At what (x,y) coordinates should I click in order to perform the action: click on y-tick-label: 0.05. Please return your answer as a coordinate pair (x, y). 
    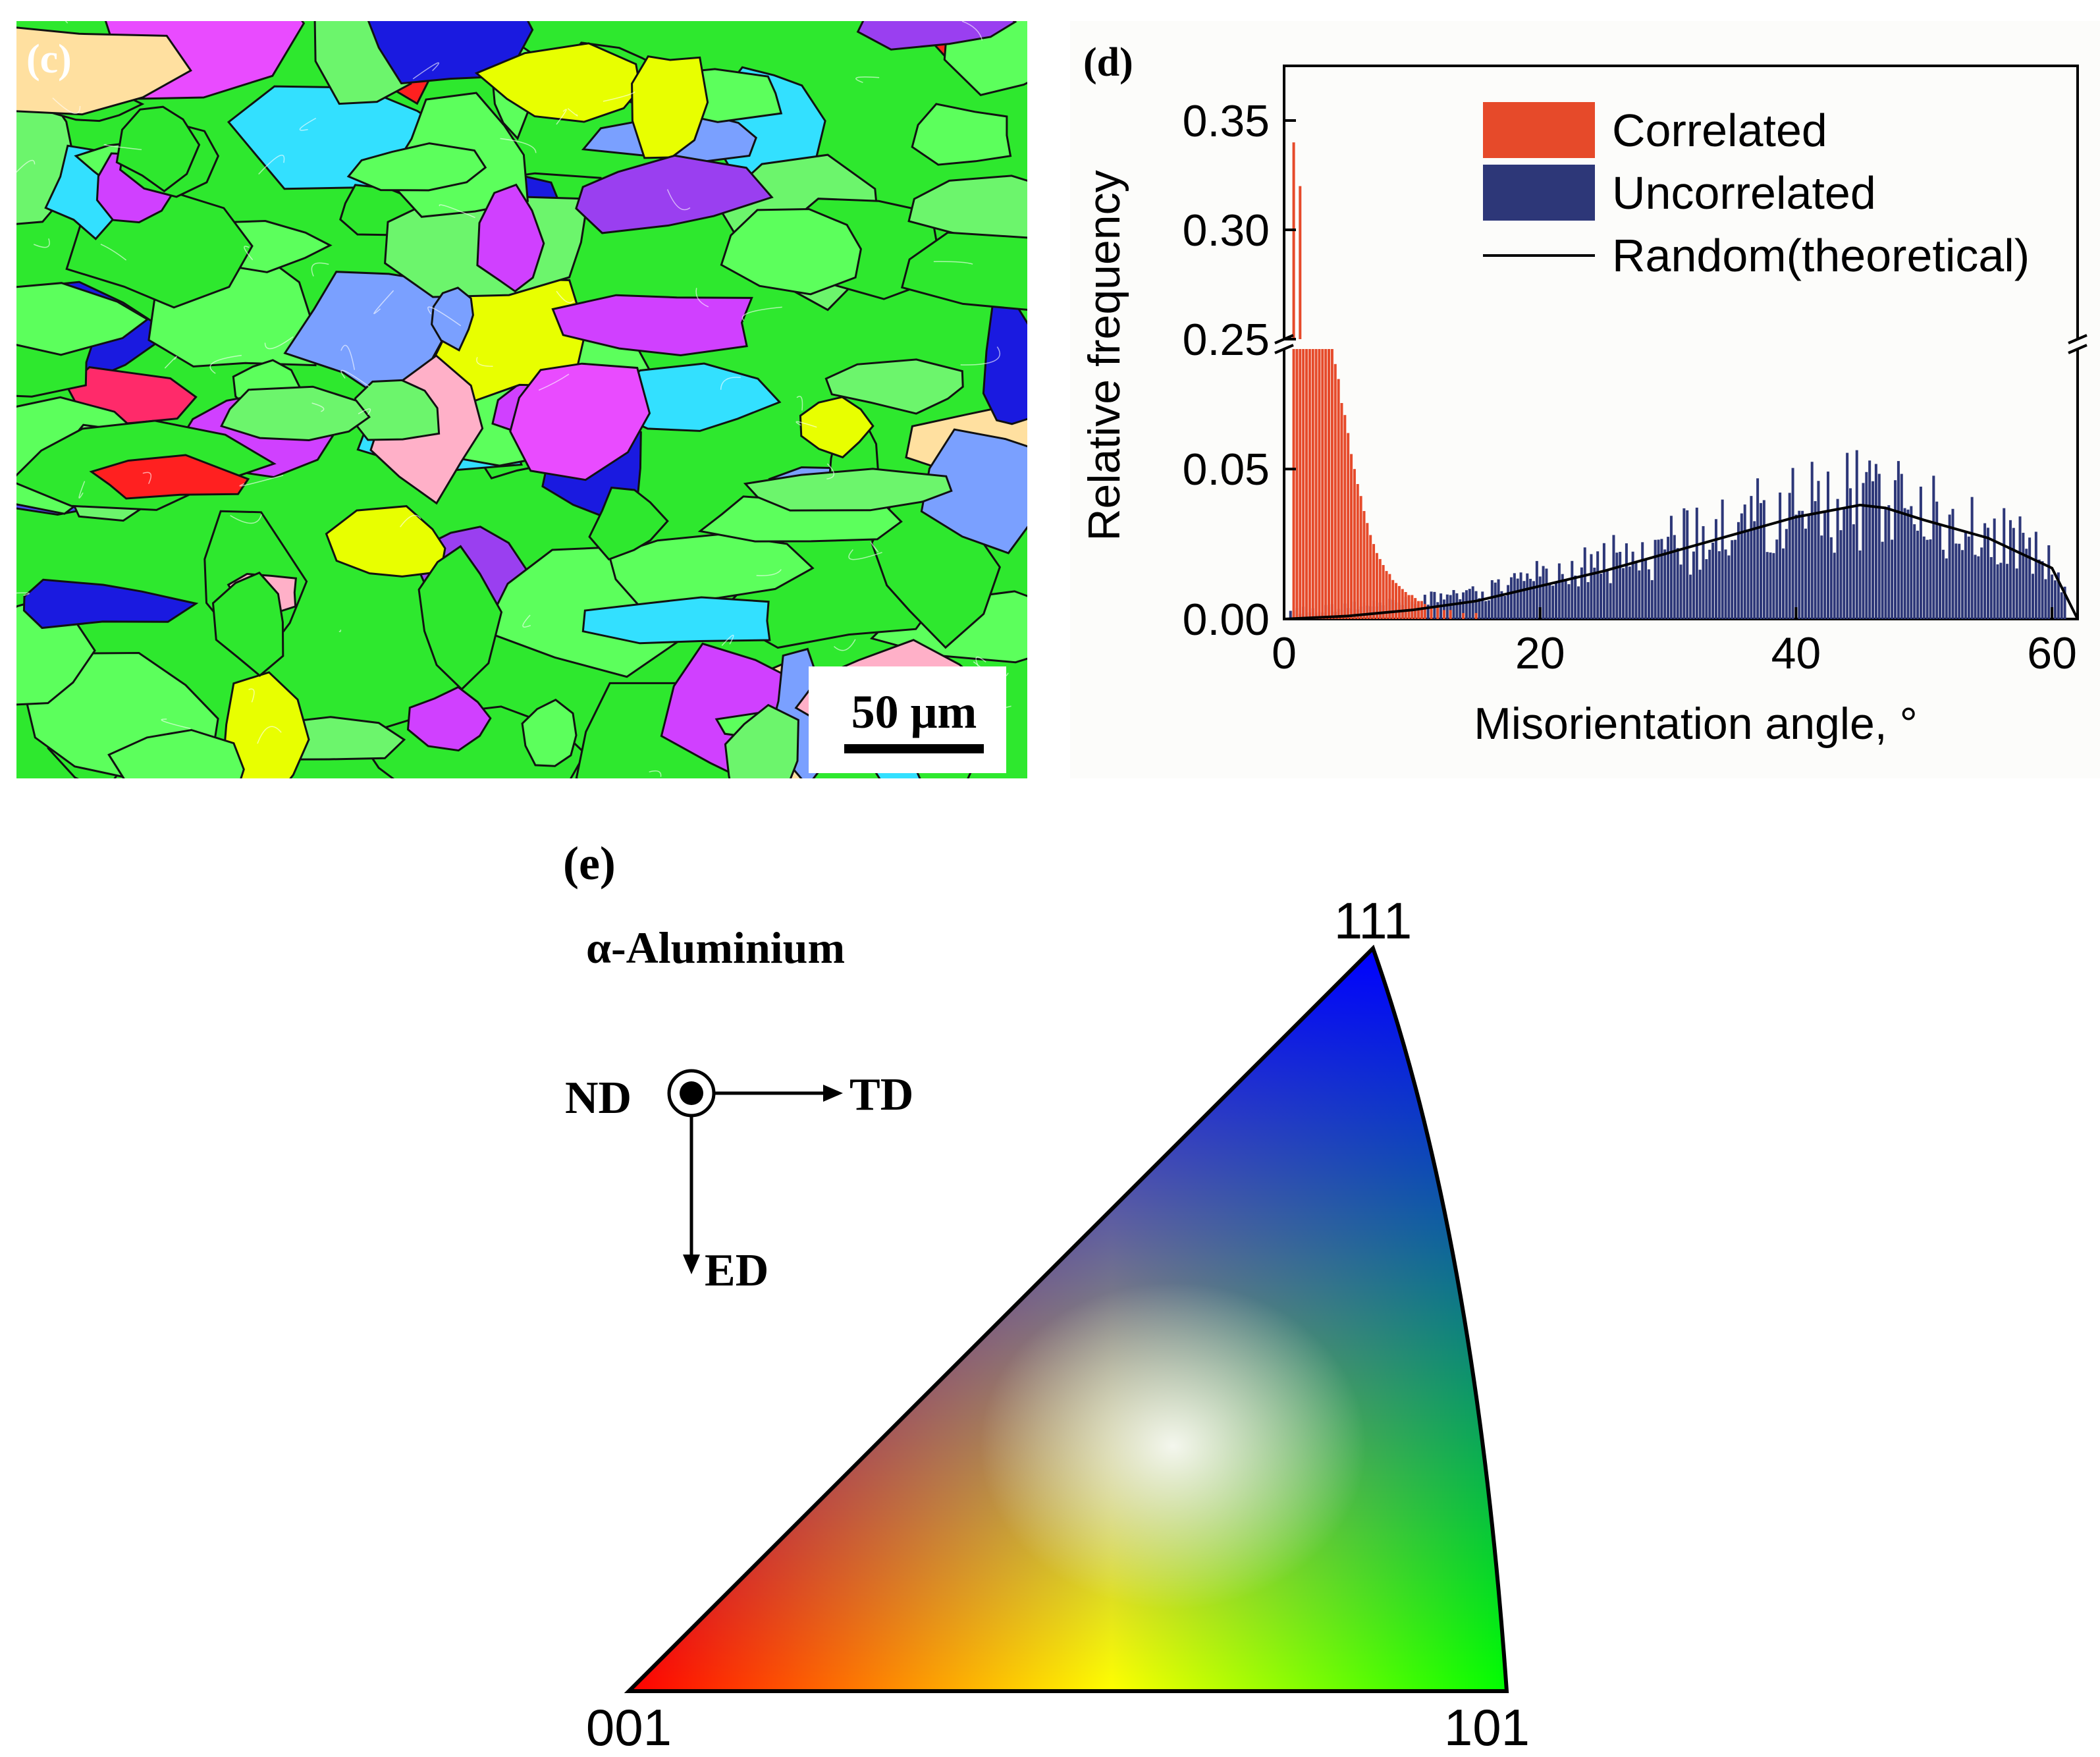
    Looking at the image, I should click on (1226, 470).